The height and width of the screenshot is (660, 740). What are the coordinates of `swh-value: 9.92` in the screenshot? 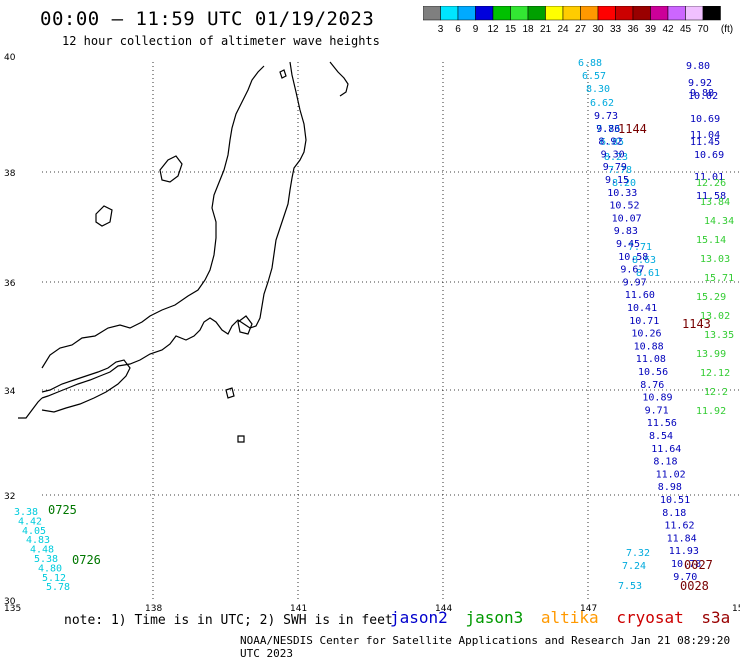 It's located at (700, 83).